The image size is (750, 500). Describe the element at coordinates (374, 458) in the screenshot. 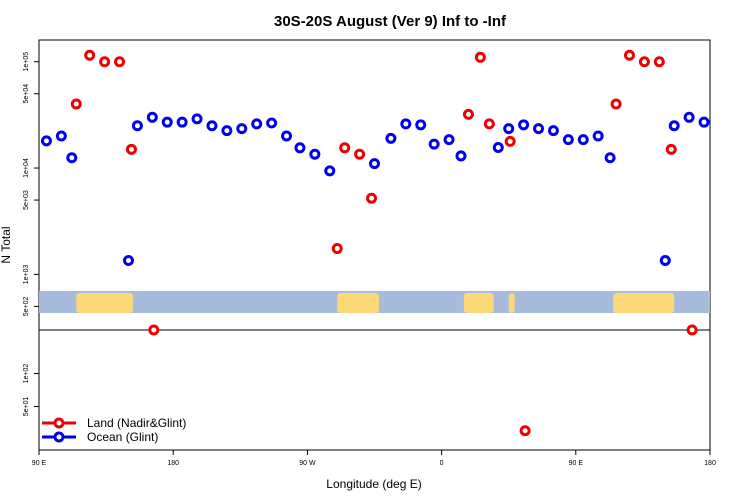

I see `x-axis: 90 E 180 90 W 0 90 E 180` at that location.